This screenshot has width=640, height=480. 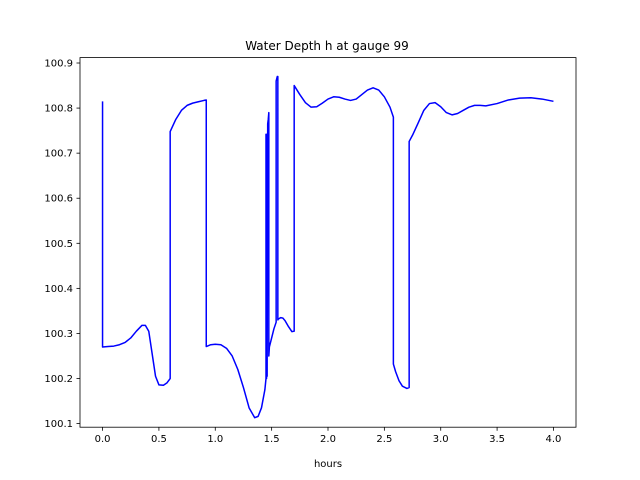 I want to click on y-tick-label: 100.7, so click(x=58, y=154).